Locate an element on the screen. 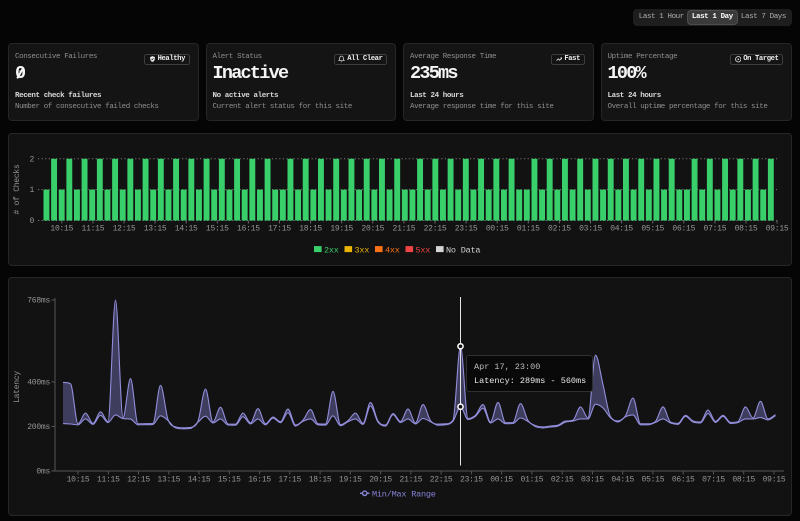  svg-text: 5xx is located at coordinates (422, 250).